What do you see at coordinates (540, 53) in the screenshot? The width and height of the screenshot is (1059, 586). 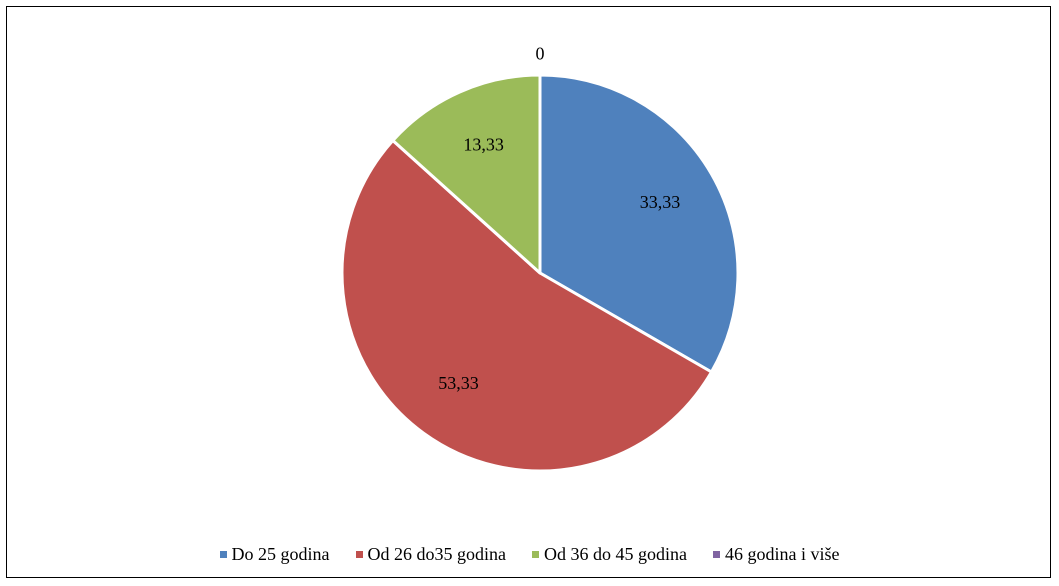 I see `data-label: 0` at bounding box center [540, 53].